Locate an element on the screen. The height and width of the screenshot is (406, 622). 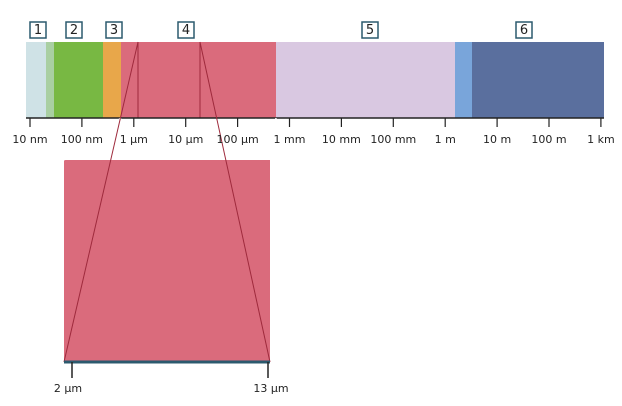
region-number: 6 is located at coordinates (524, 30).